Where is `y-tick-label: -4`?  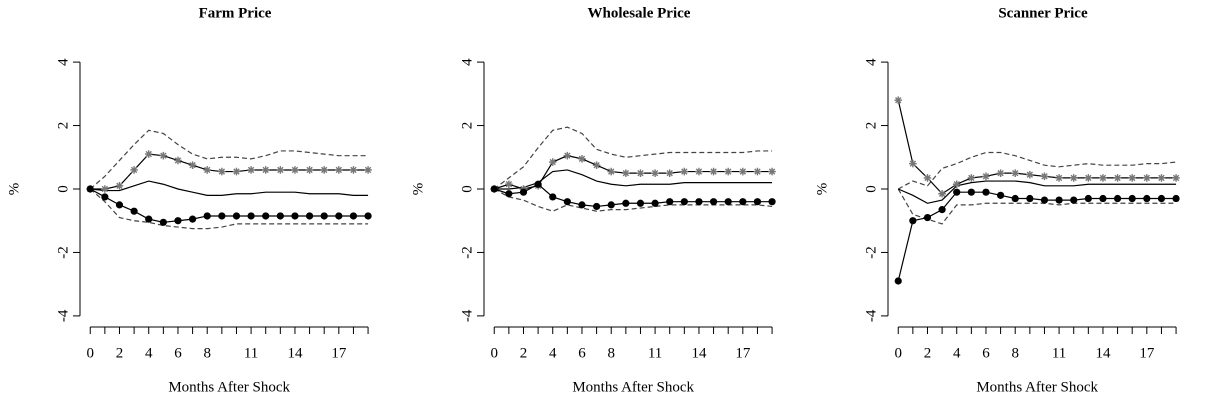
y-tick-label: -4 is located at coordinates (467, 315).